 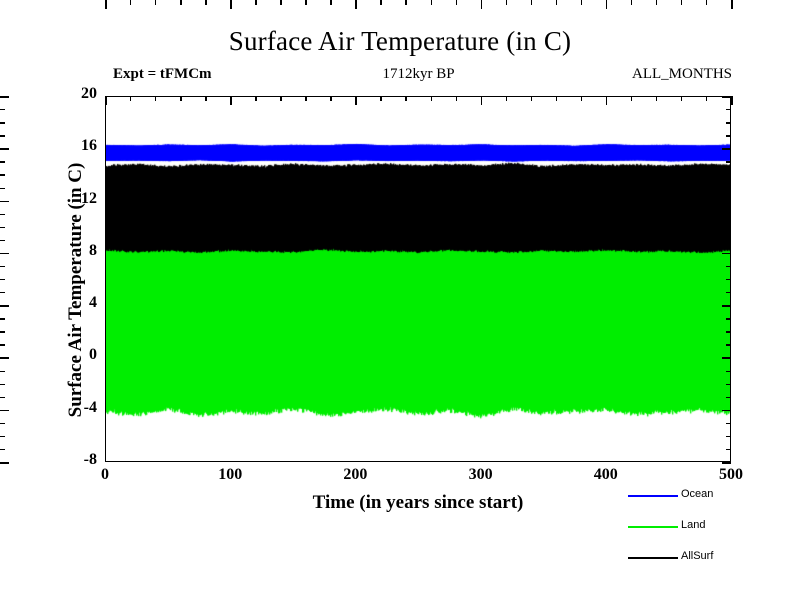 What do you see at coordinates (90, 459) in the screenshot?
I see `y-tick-label-text: -8` at bounding box center [90, 459].